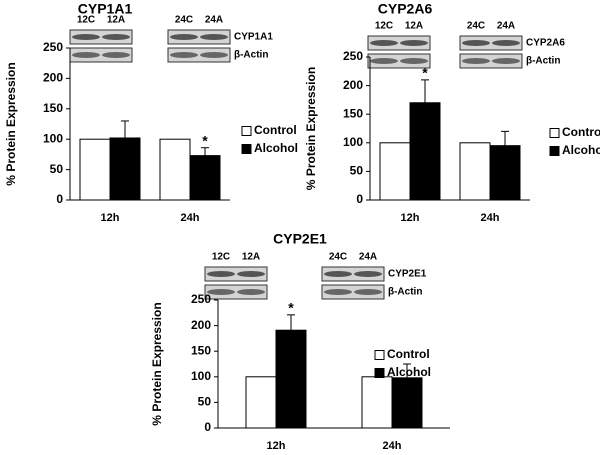 This screenshot has width=600, height=455. Describe the element at coordinates (545, 43) in the screenshot. I see `protein-label: CYP2A6` at that location.